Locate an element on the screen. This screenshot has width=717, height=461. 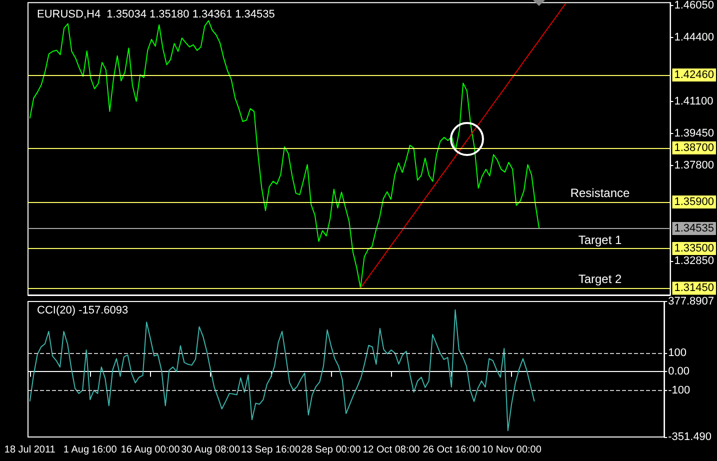
ref-line-label: 1.38700 is located at coordinates (694, 148).